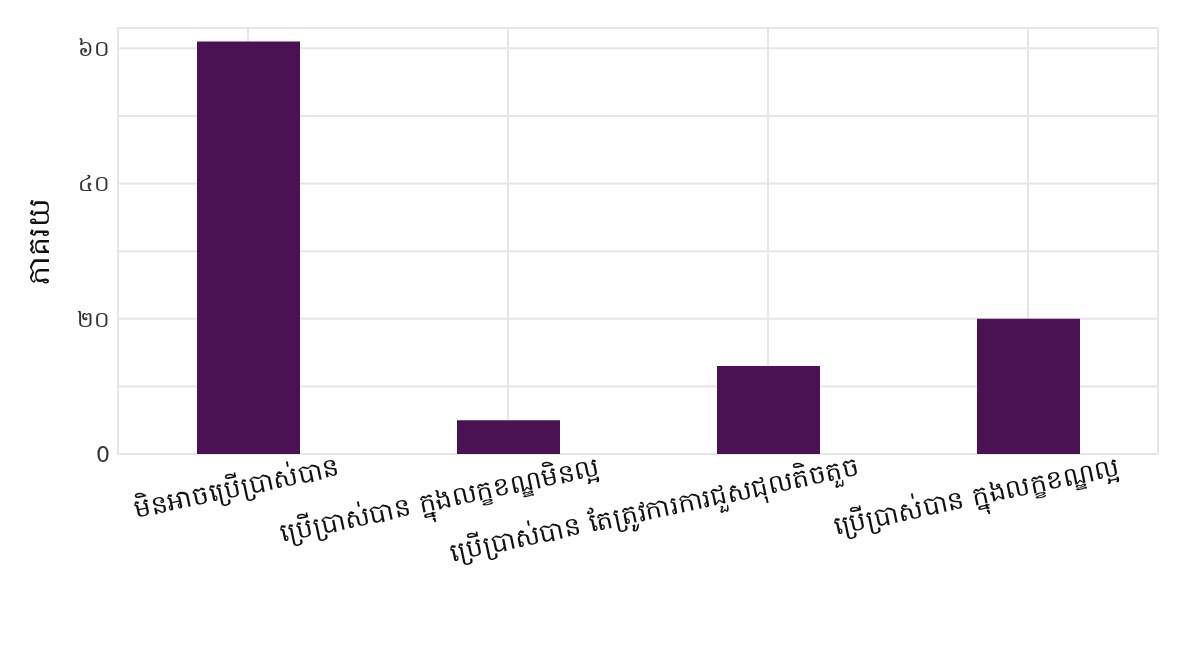 The image size is (1177, 652). I want to click on y-tick-label: ២០, so click(93, 319).